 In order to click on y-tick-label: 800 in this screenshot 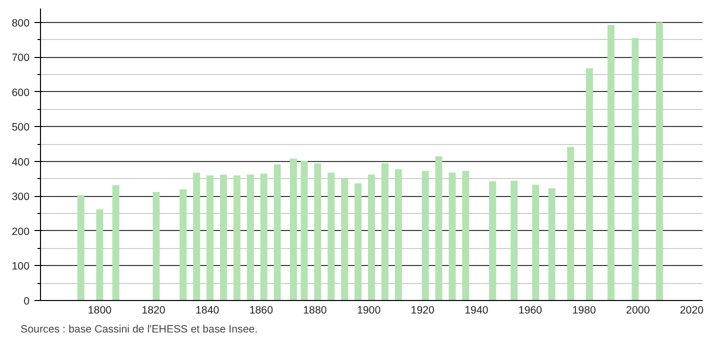, I will do `click(21, 23)`.